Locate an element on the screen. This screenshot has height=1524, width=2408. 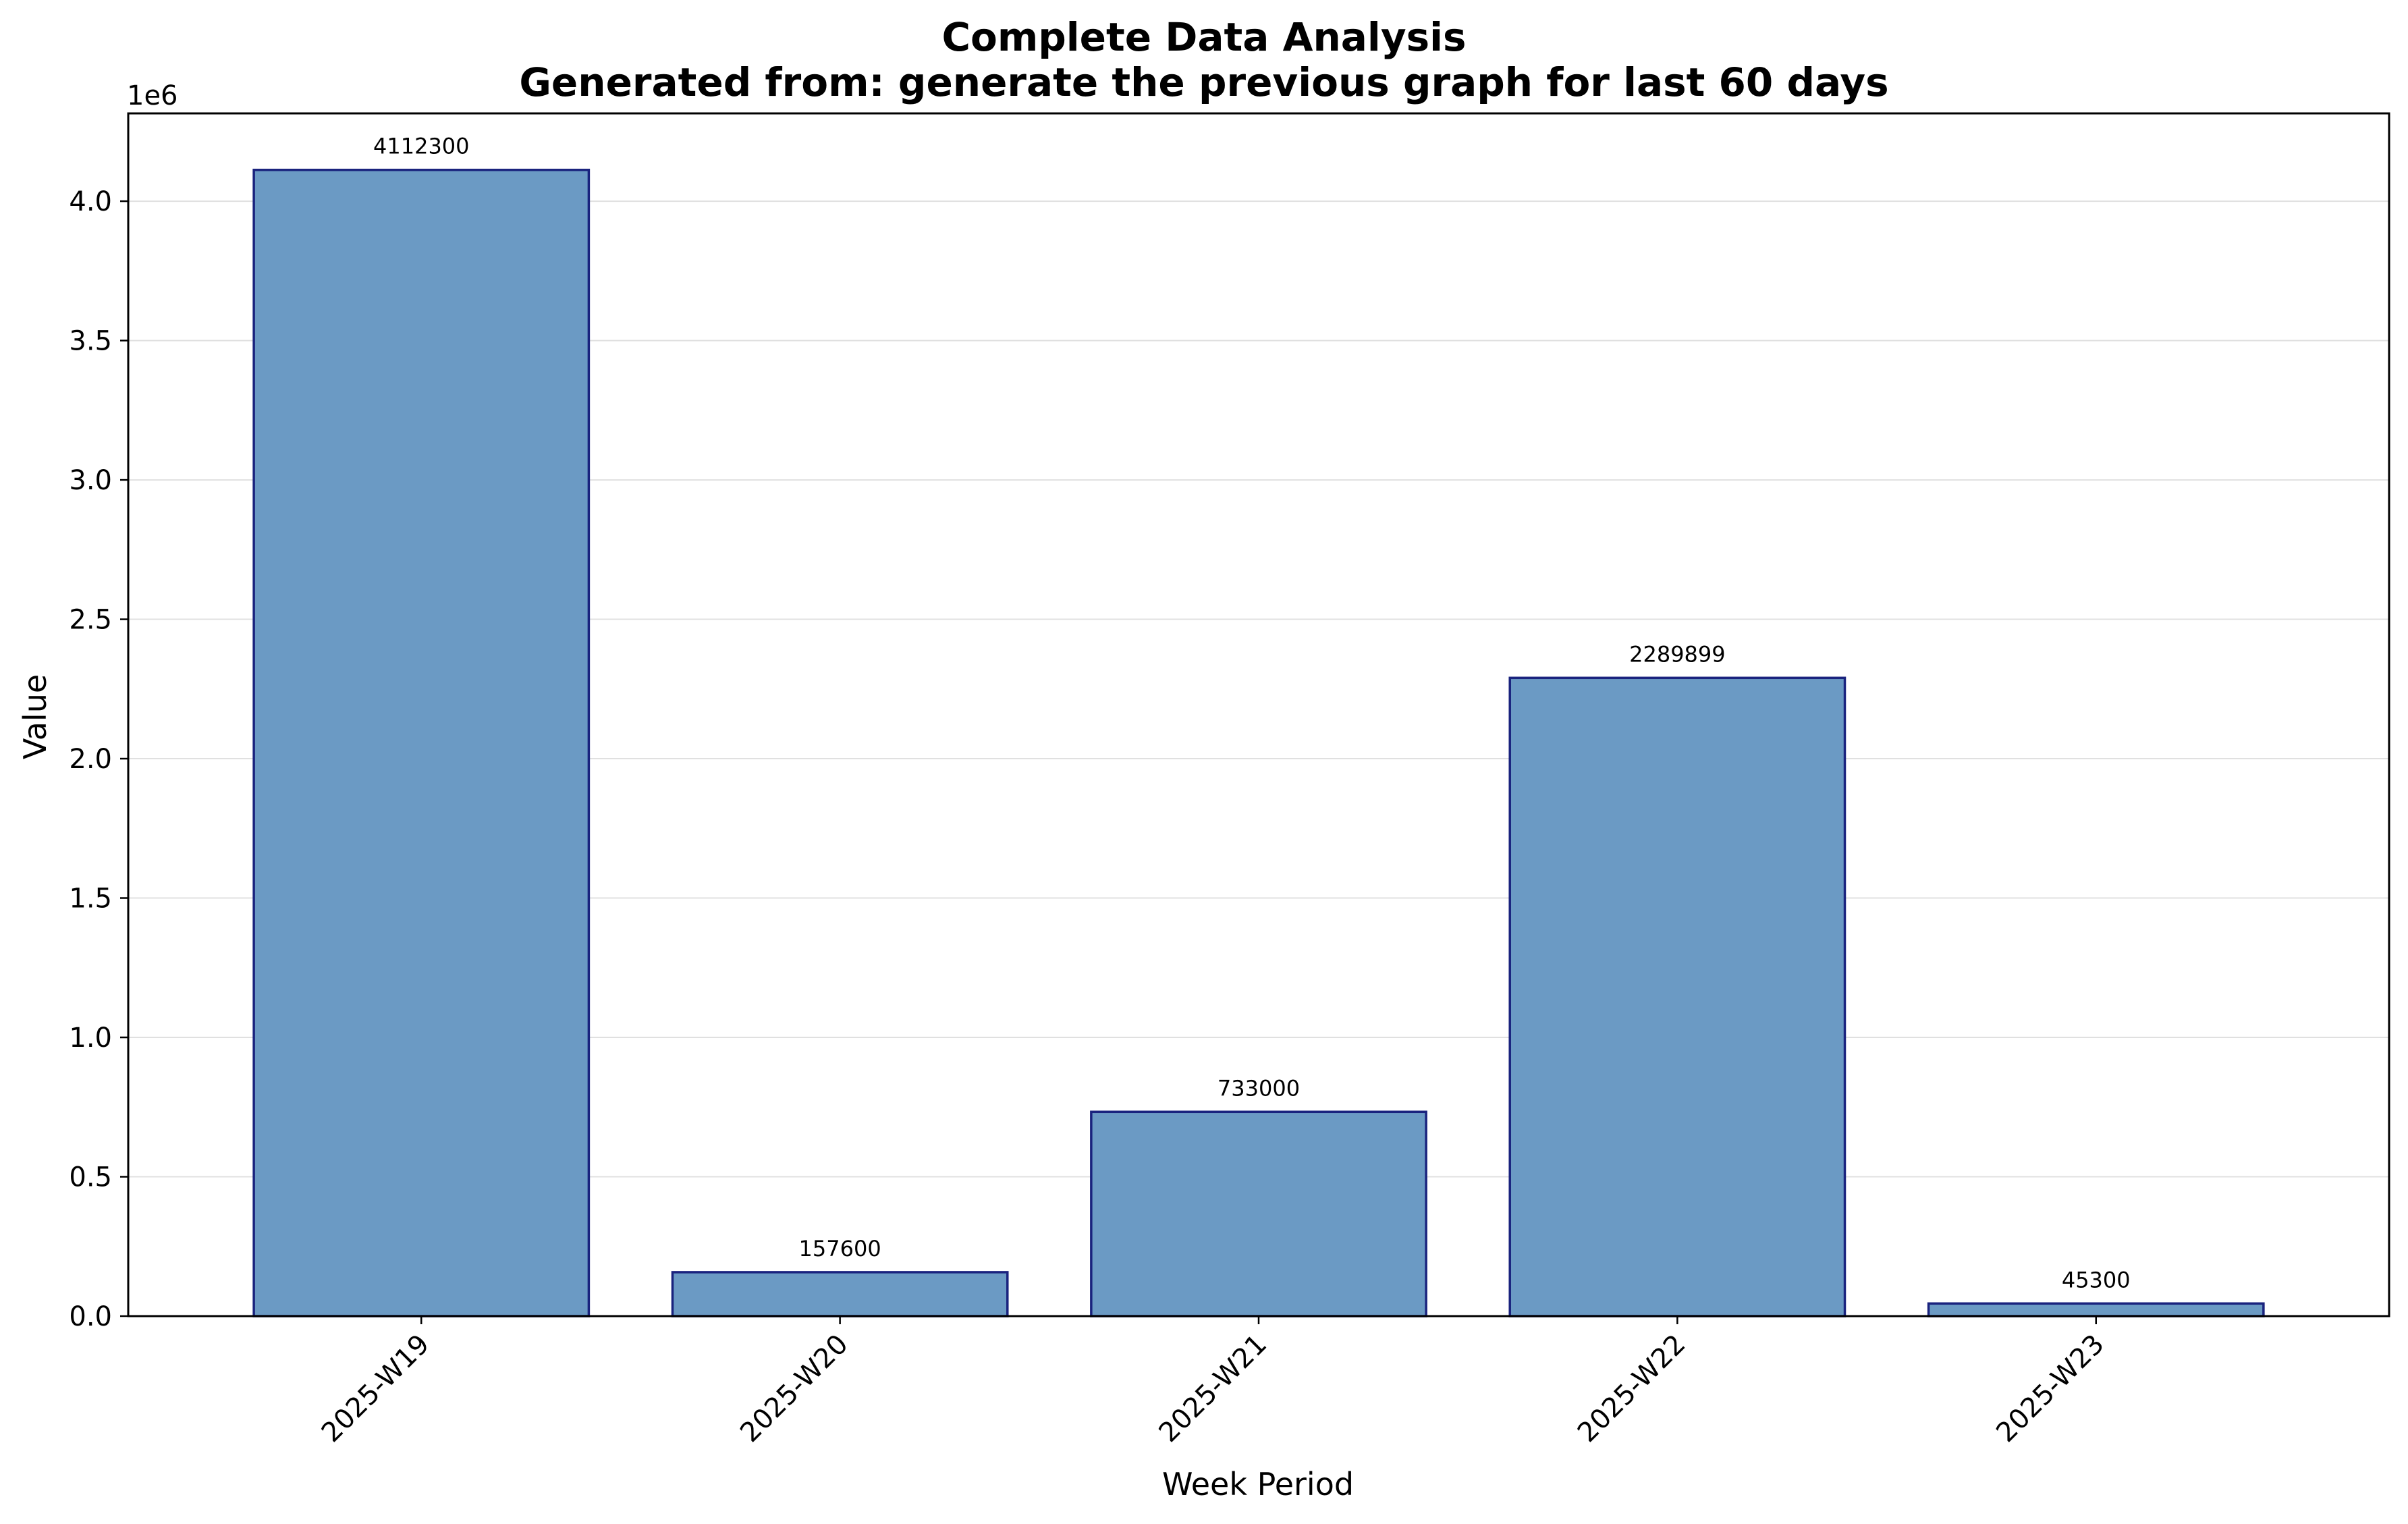
y-ticks: 0.0 0.5 1.0 1.5 2.0 2.5 3.0 3.5 4.0 is located at coordinates (98, 759).